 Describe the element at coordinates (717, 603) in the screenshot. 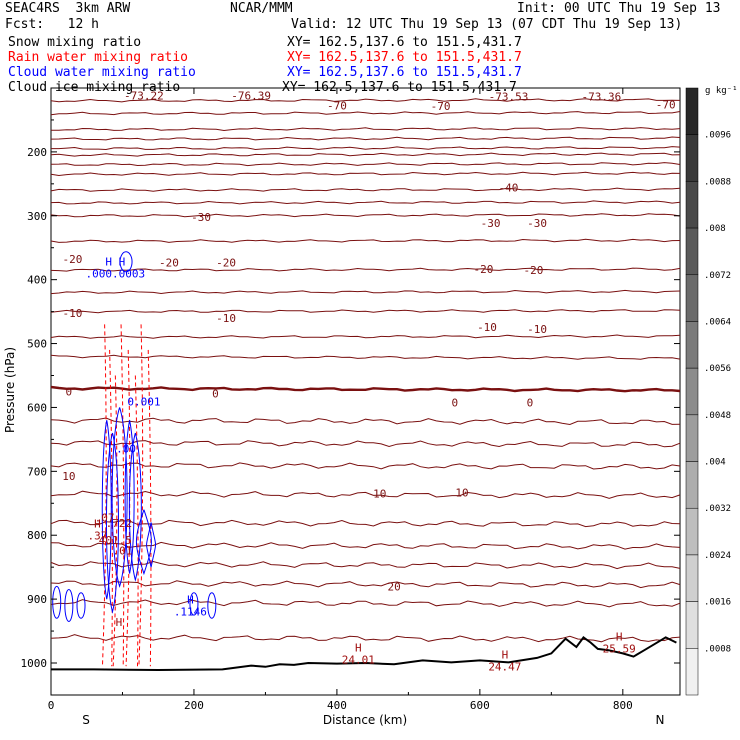

I see `colorbar-tick-label: .0016` at that location.